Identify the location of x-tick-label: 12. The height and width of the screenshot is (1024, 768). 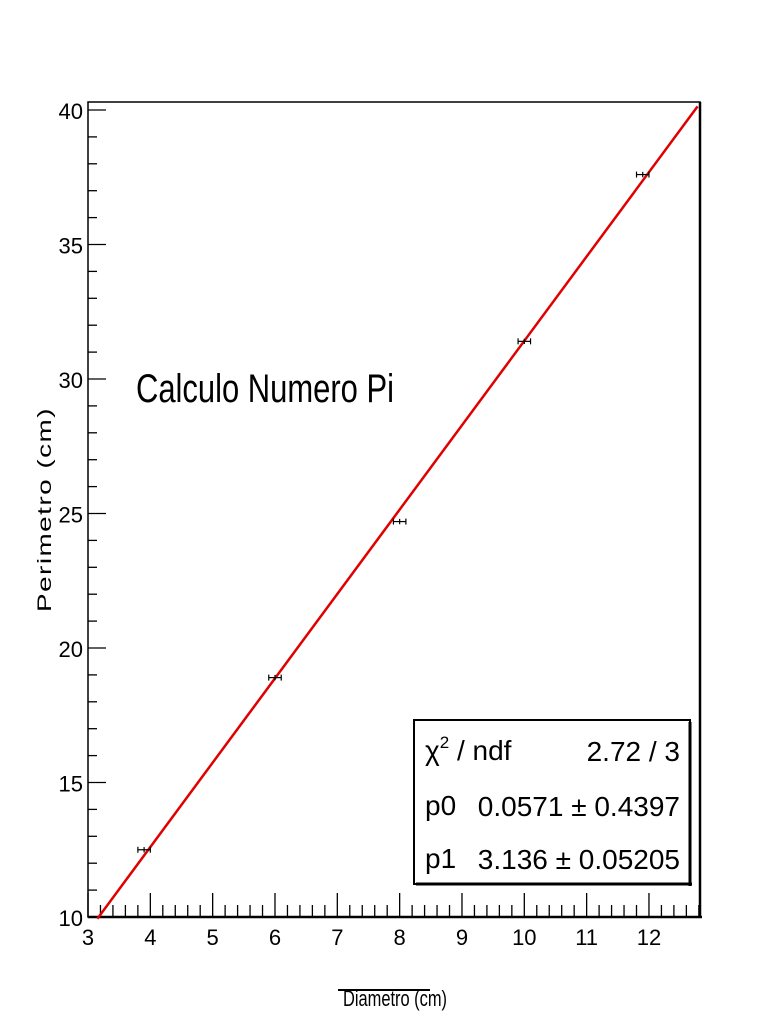
(649, 937).